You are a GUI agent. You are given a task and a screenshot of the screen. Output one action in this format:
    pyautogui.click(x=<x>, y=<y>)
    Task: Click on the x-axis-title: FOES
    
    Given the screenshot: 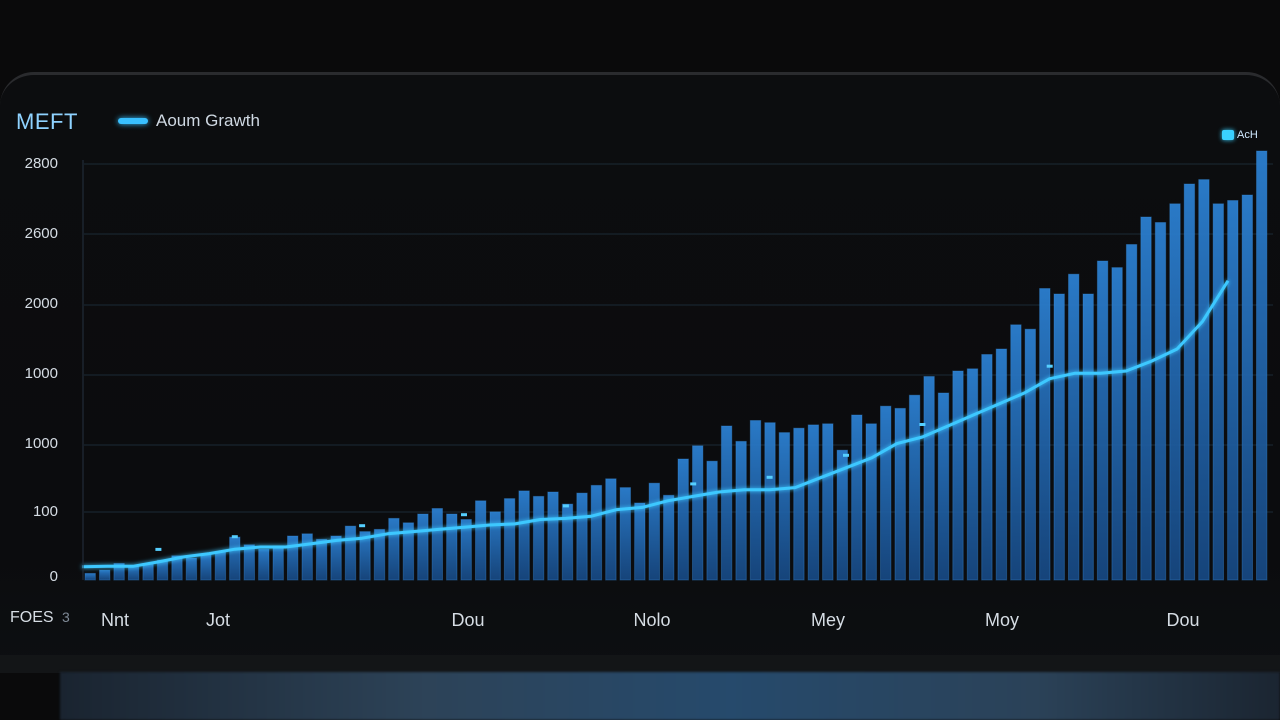 What is the action you would take?
    pyautogui.click(x=32, y=617)
    